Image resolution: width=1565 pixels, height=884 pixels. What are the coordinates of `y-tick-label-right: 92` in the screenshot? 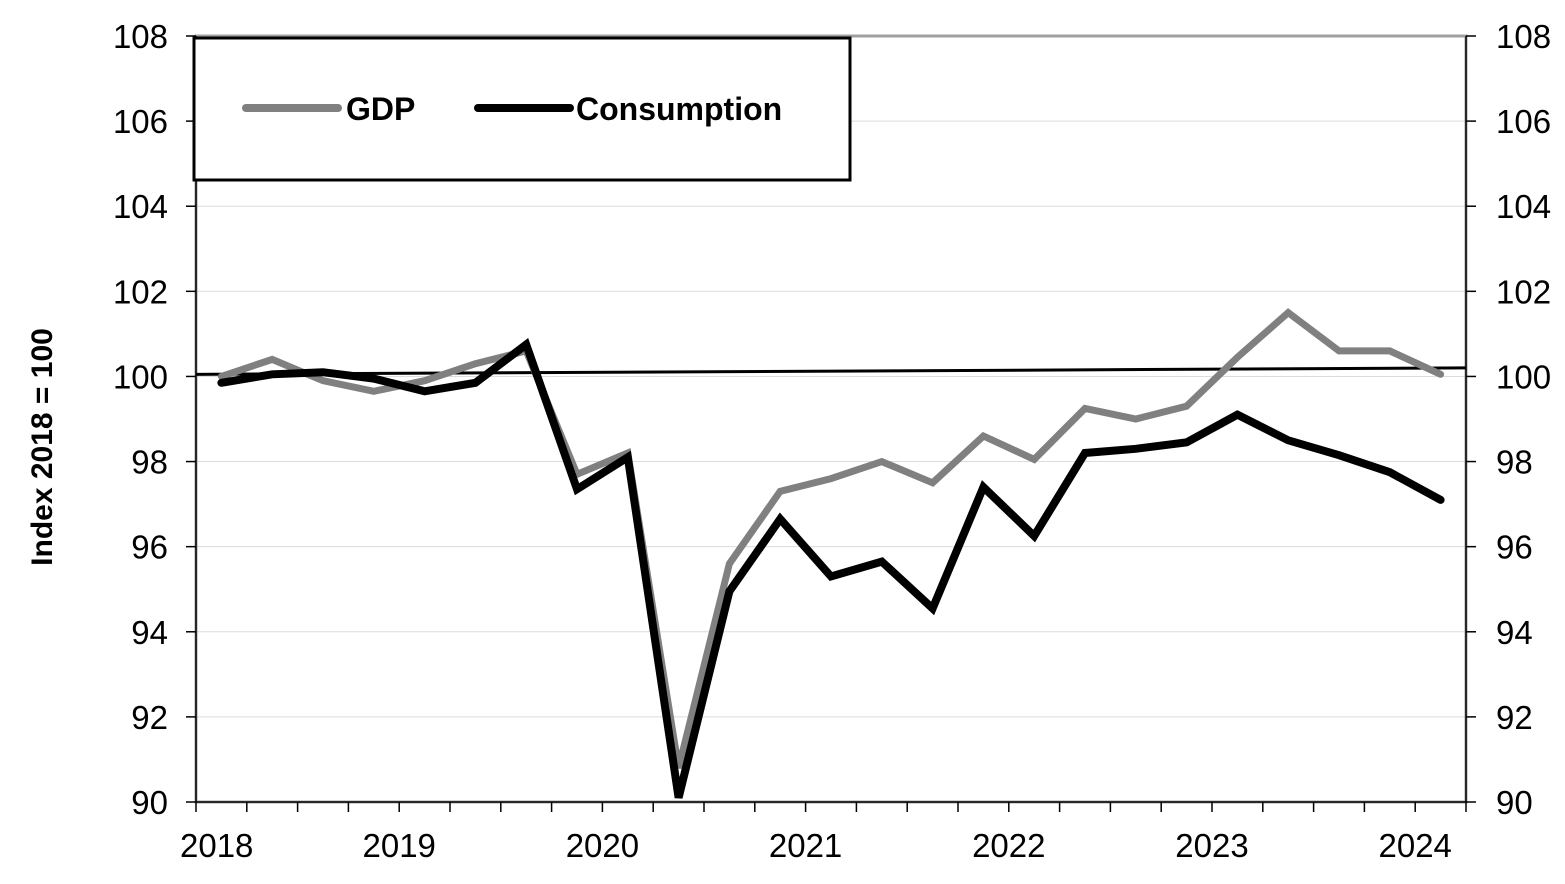 It's located at (1514, 717).